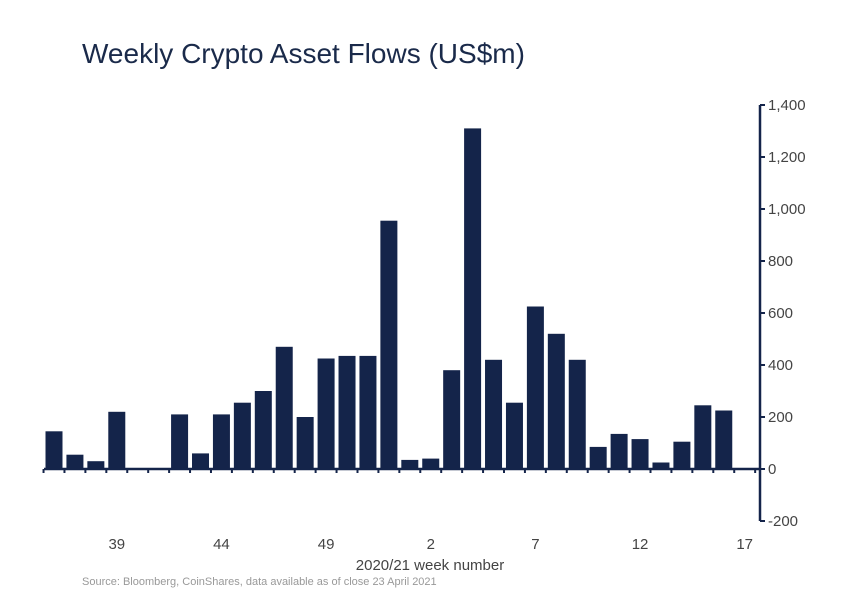 This screenshot has height=605, width=860. What do you see at coordinates (431, 544) in the screenshot?
I see `x-tick-label: 2` at bounding box center [431, 544].